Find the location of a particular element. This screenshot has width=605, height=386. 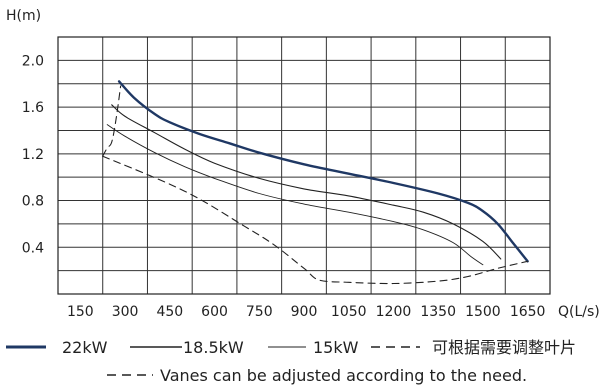

x-tick-label: 1200 is located at coordinates (394, 312).